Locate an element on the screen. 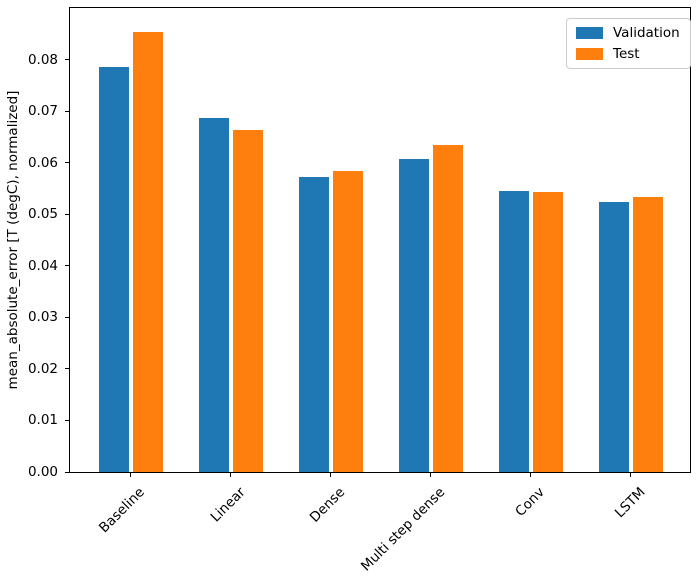 This screenshot has width=700, height=582. bar-test-linear is located at coordinates (247, 301).